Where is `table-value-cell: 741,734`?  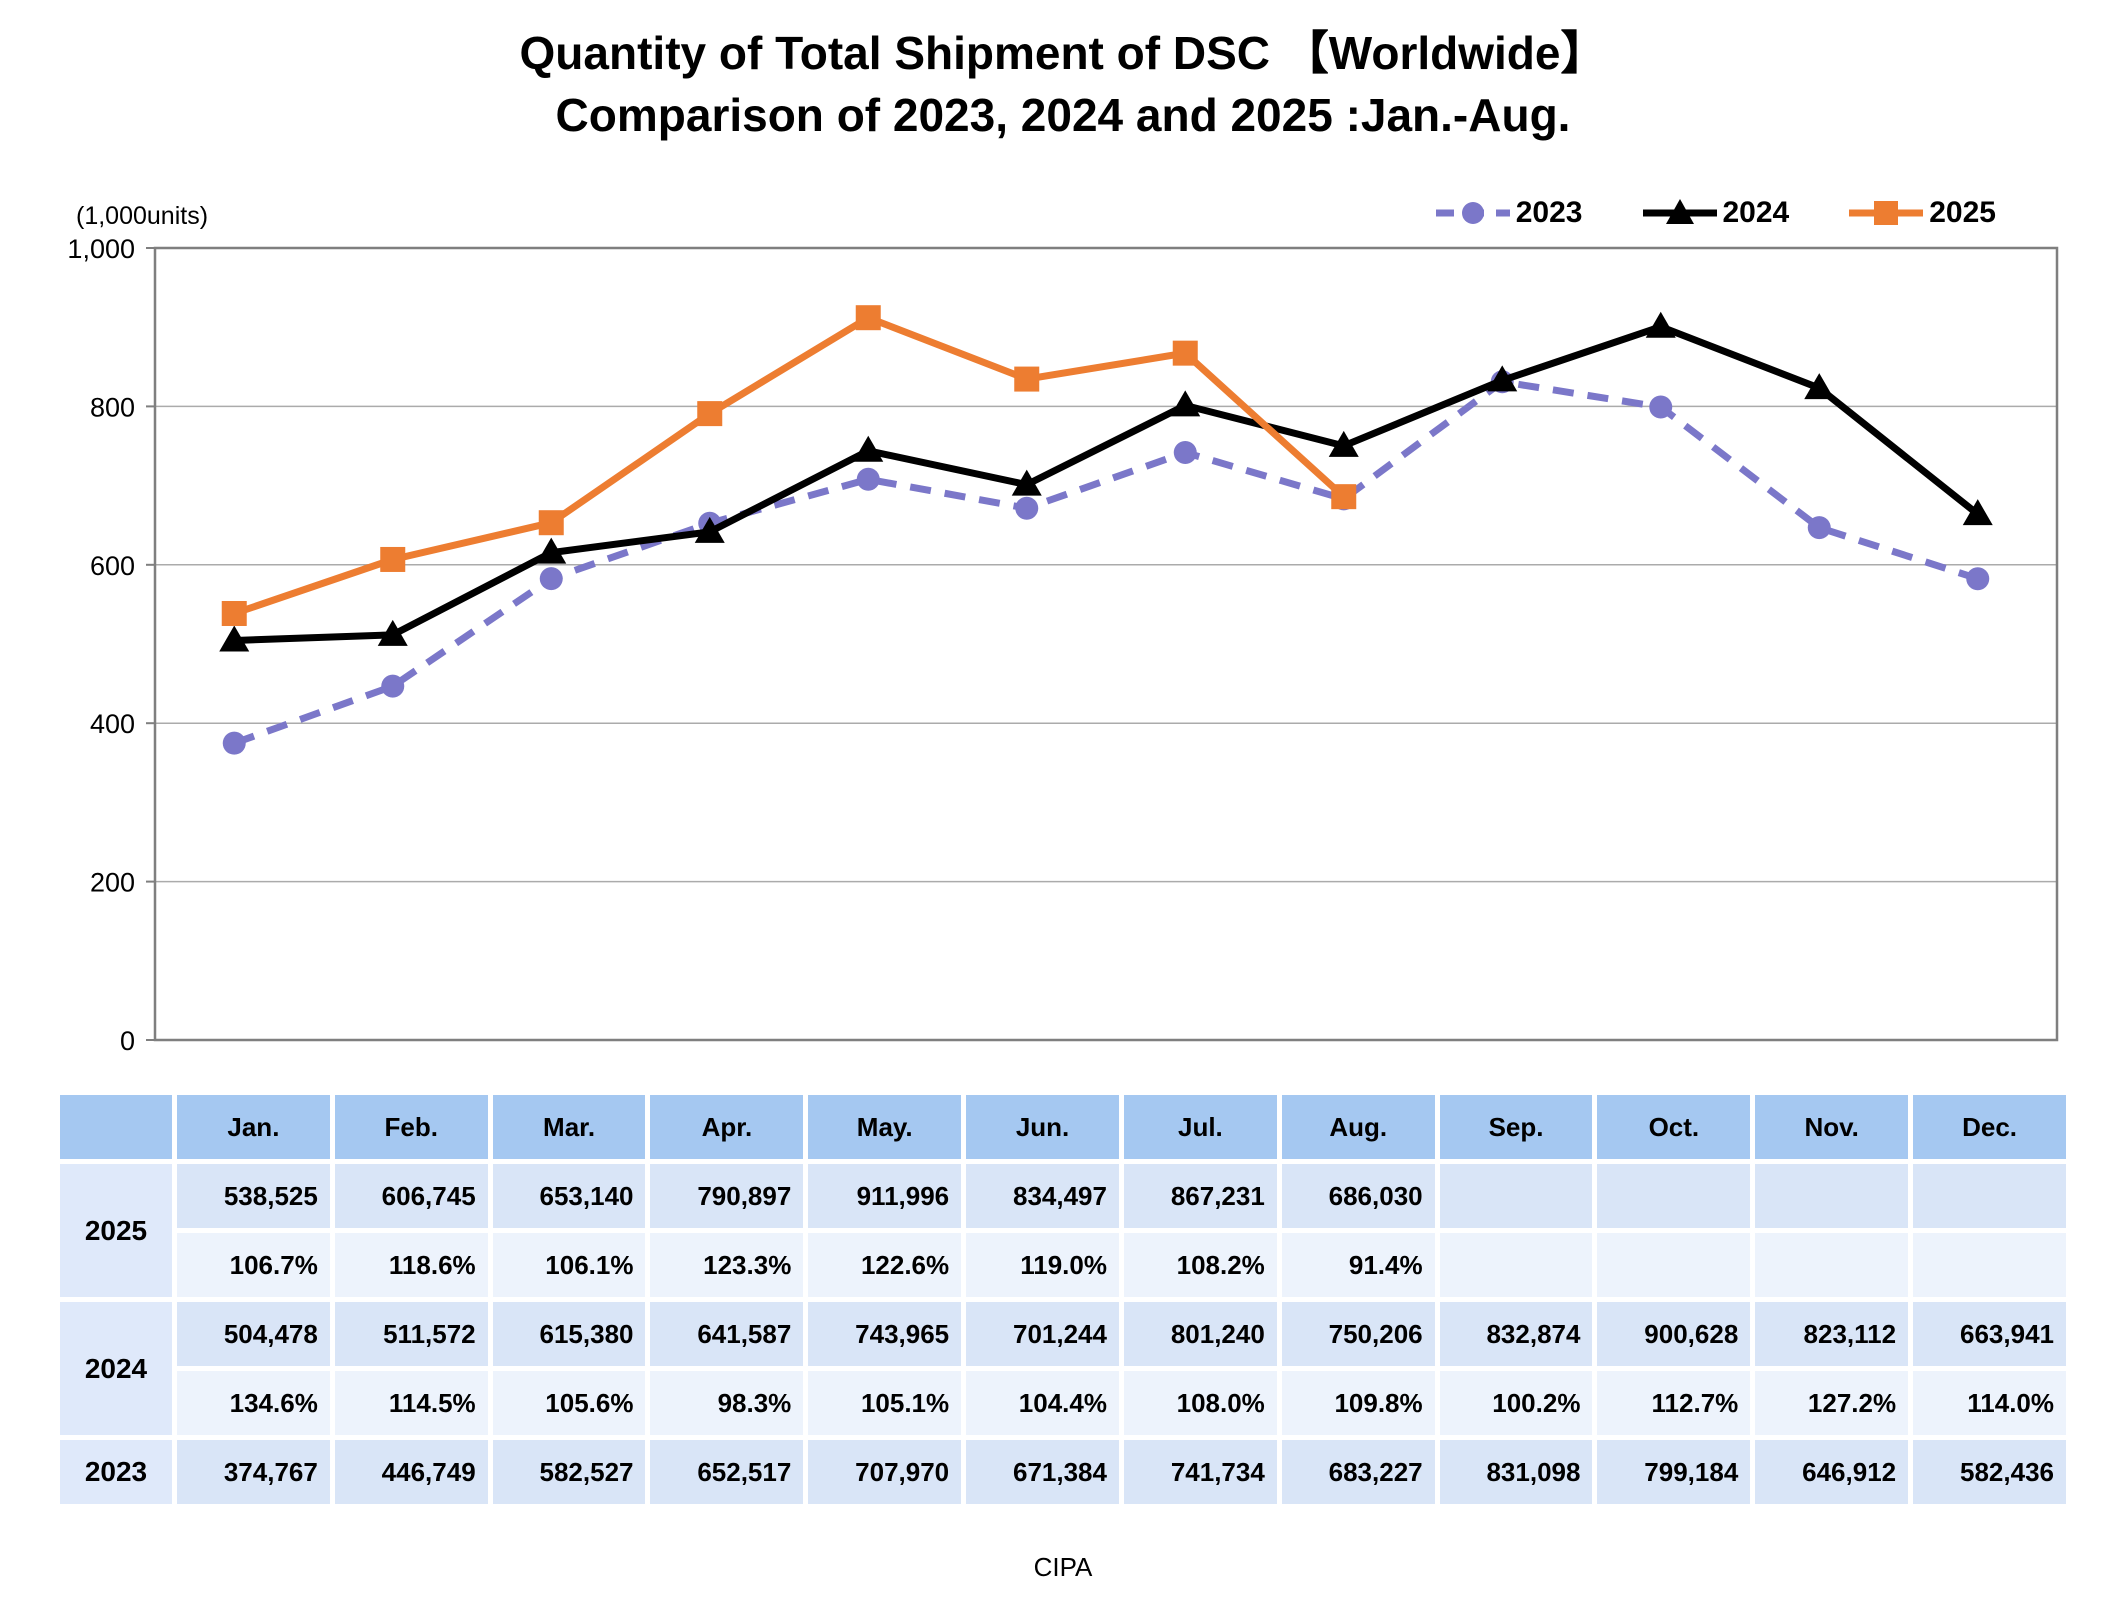
table-value-cell: 741,734 is located at coordinates (1200, 1472).